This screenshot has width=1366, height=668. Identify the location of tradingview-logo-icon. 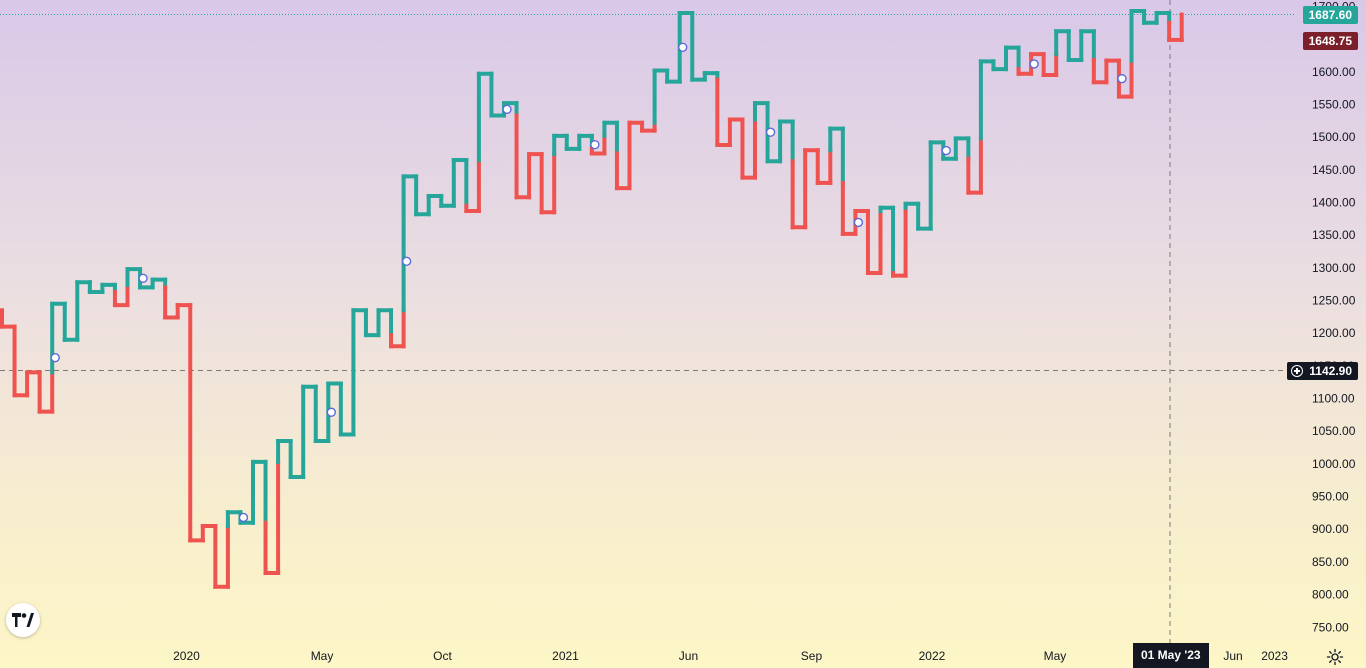
(23, 620).